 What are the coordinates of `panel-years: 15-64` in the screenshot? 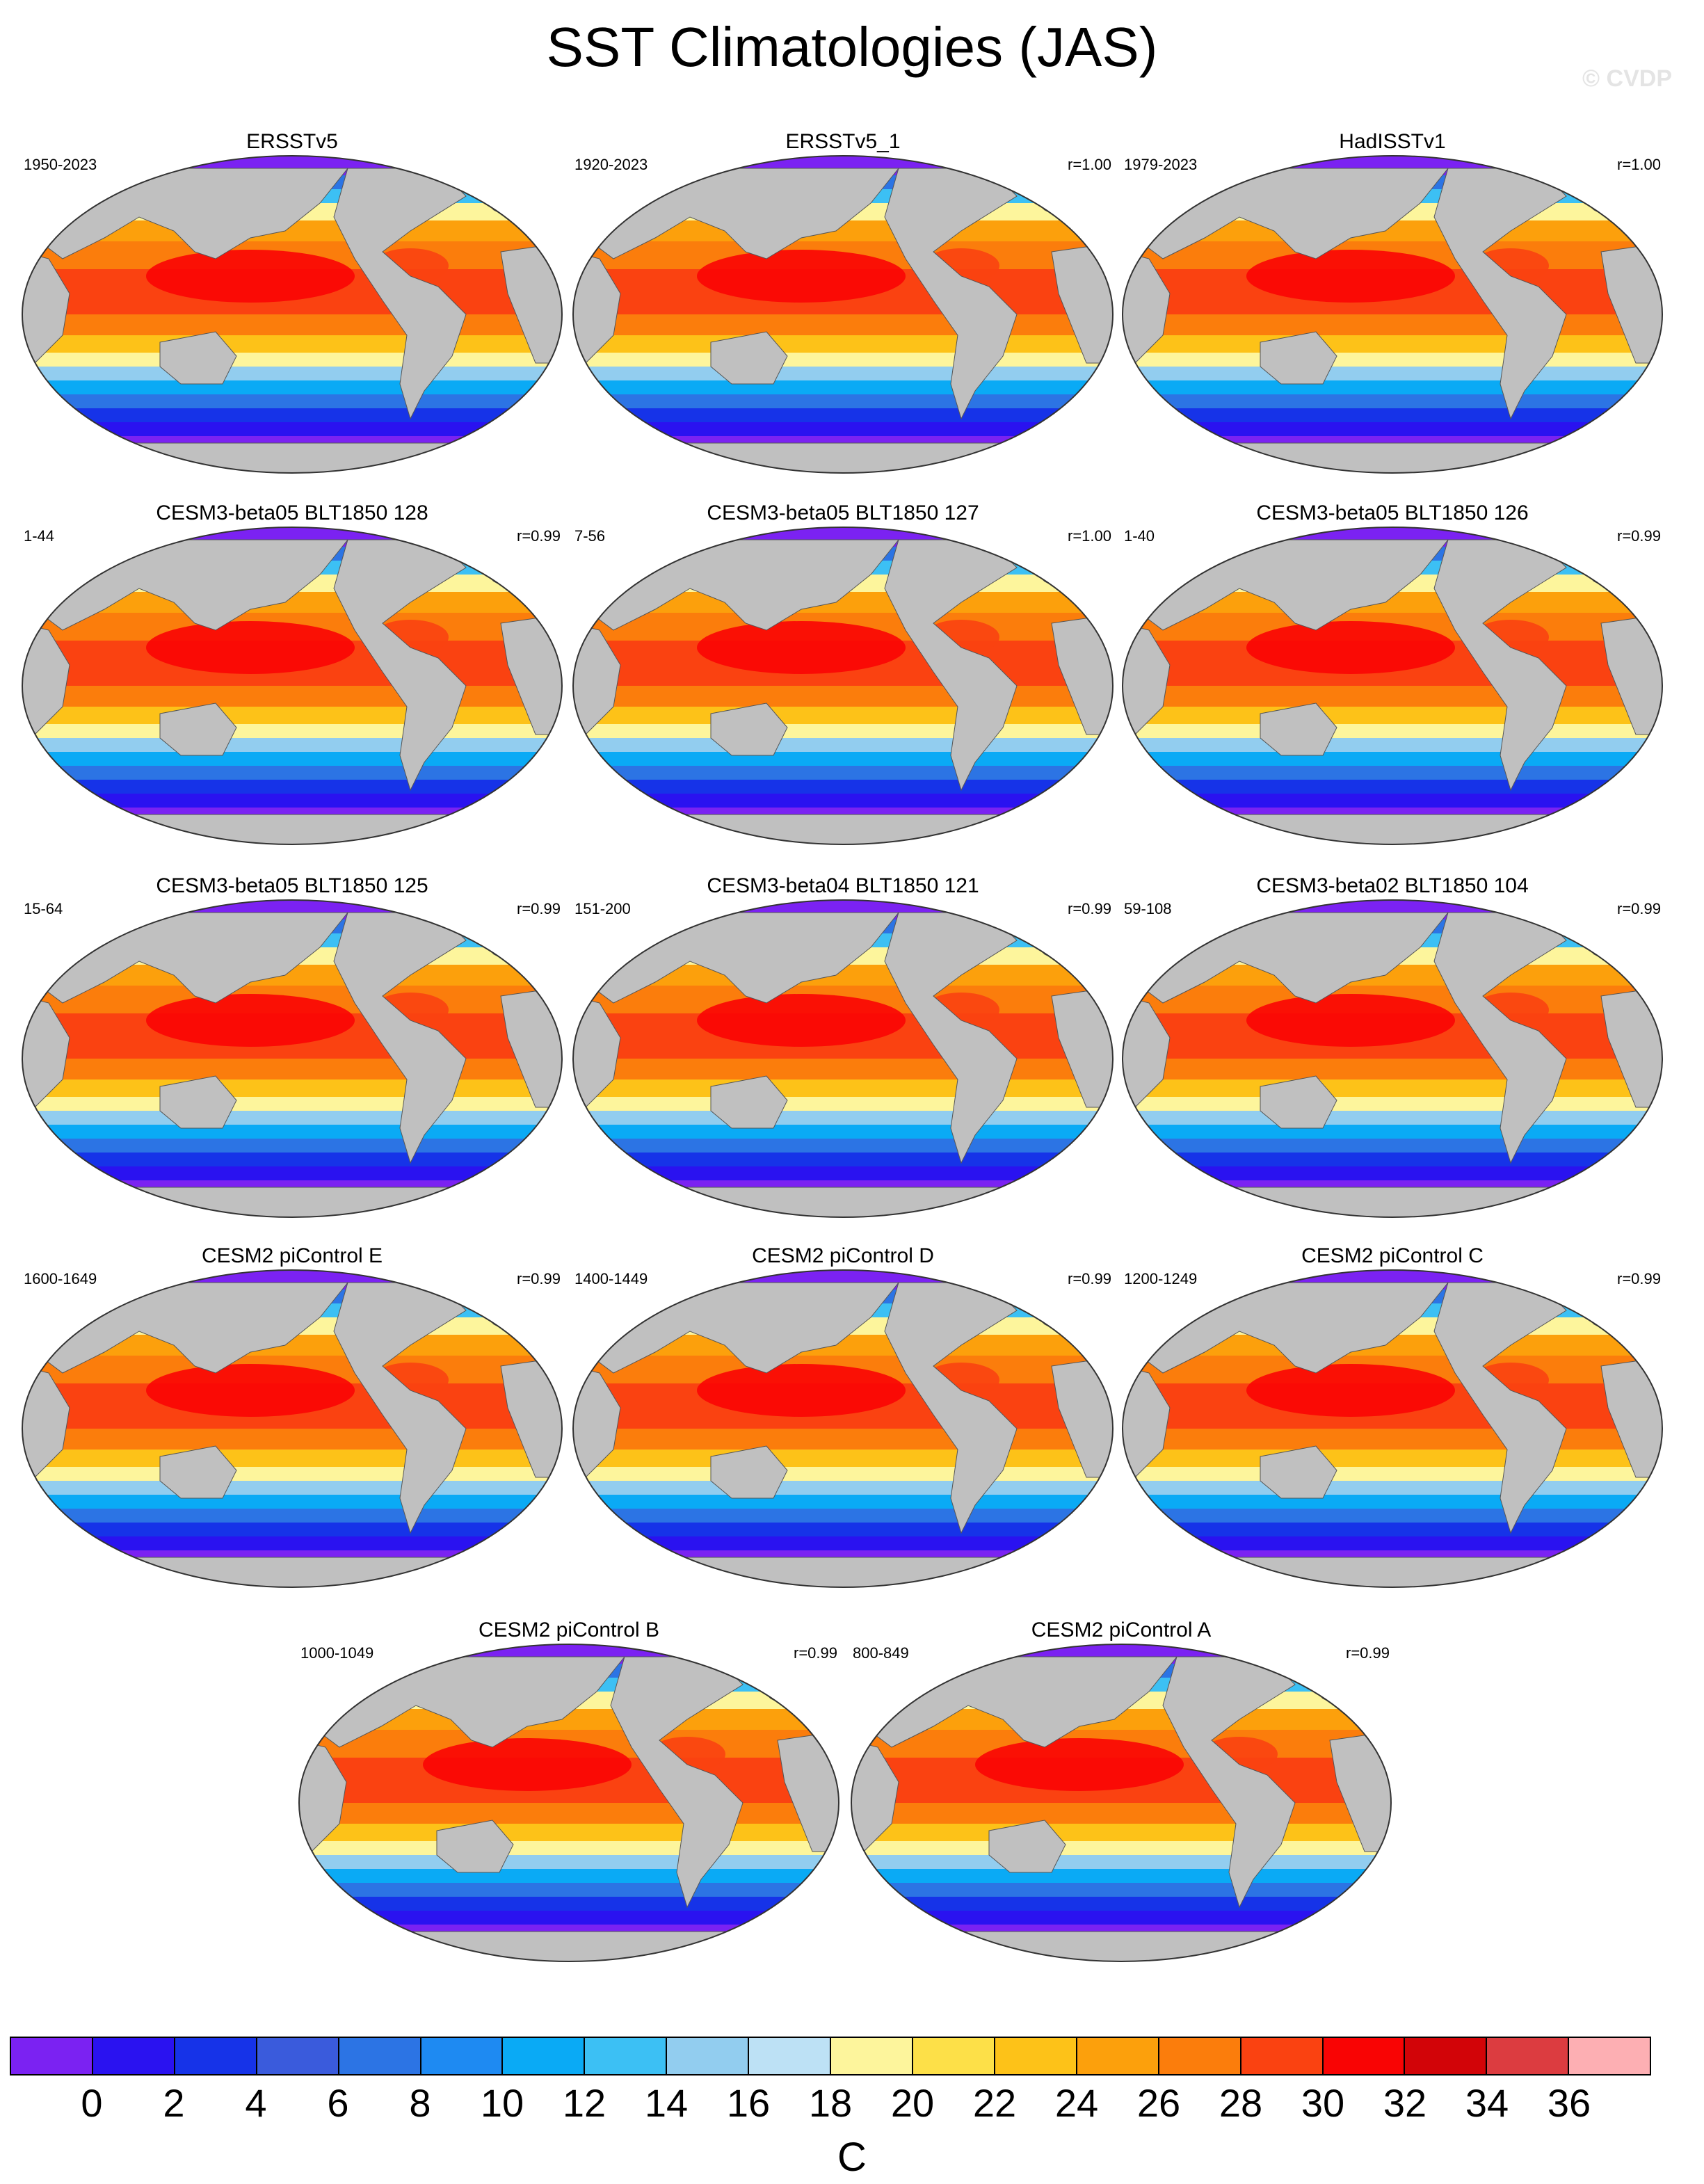 It's located at (44, 908).